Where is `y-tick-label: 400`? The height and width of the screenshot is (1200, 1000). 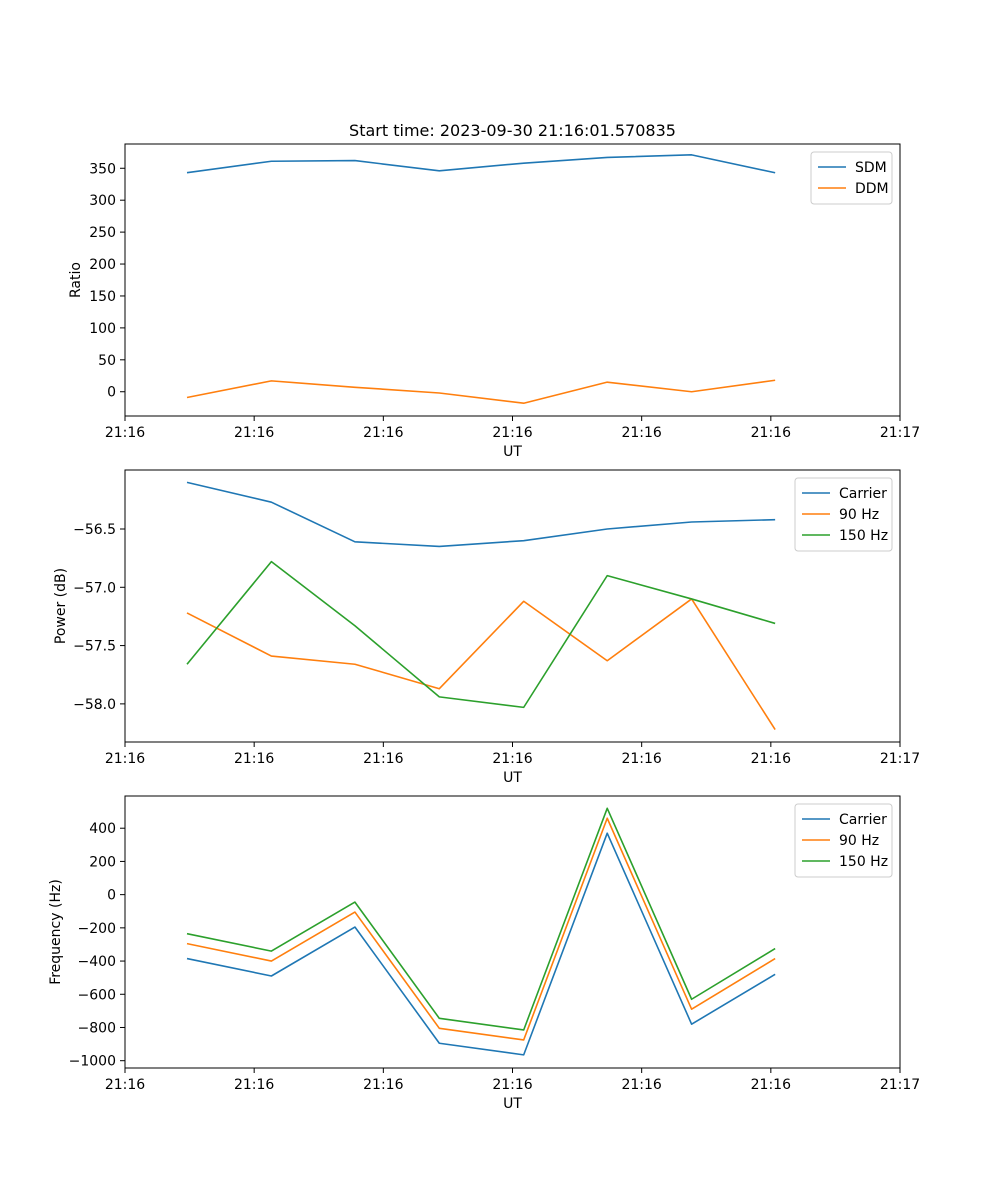 y-tick-label: 400 is located at coordinates (102, 829).